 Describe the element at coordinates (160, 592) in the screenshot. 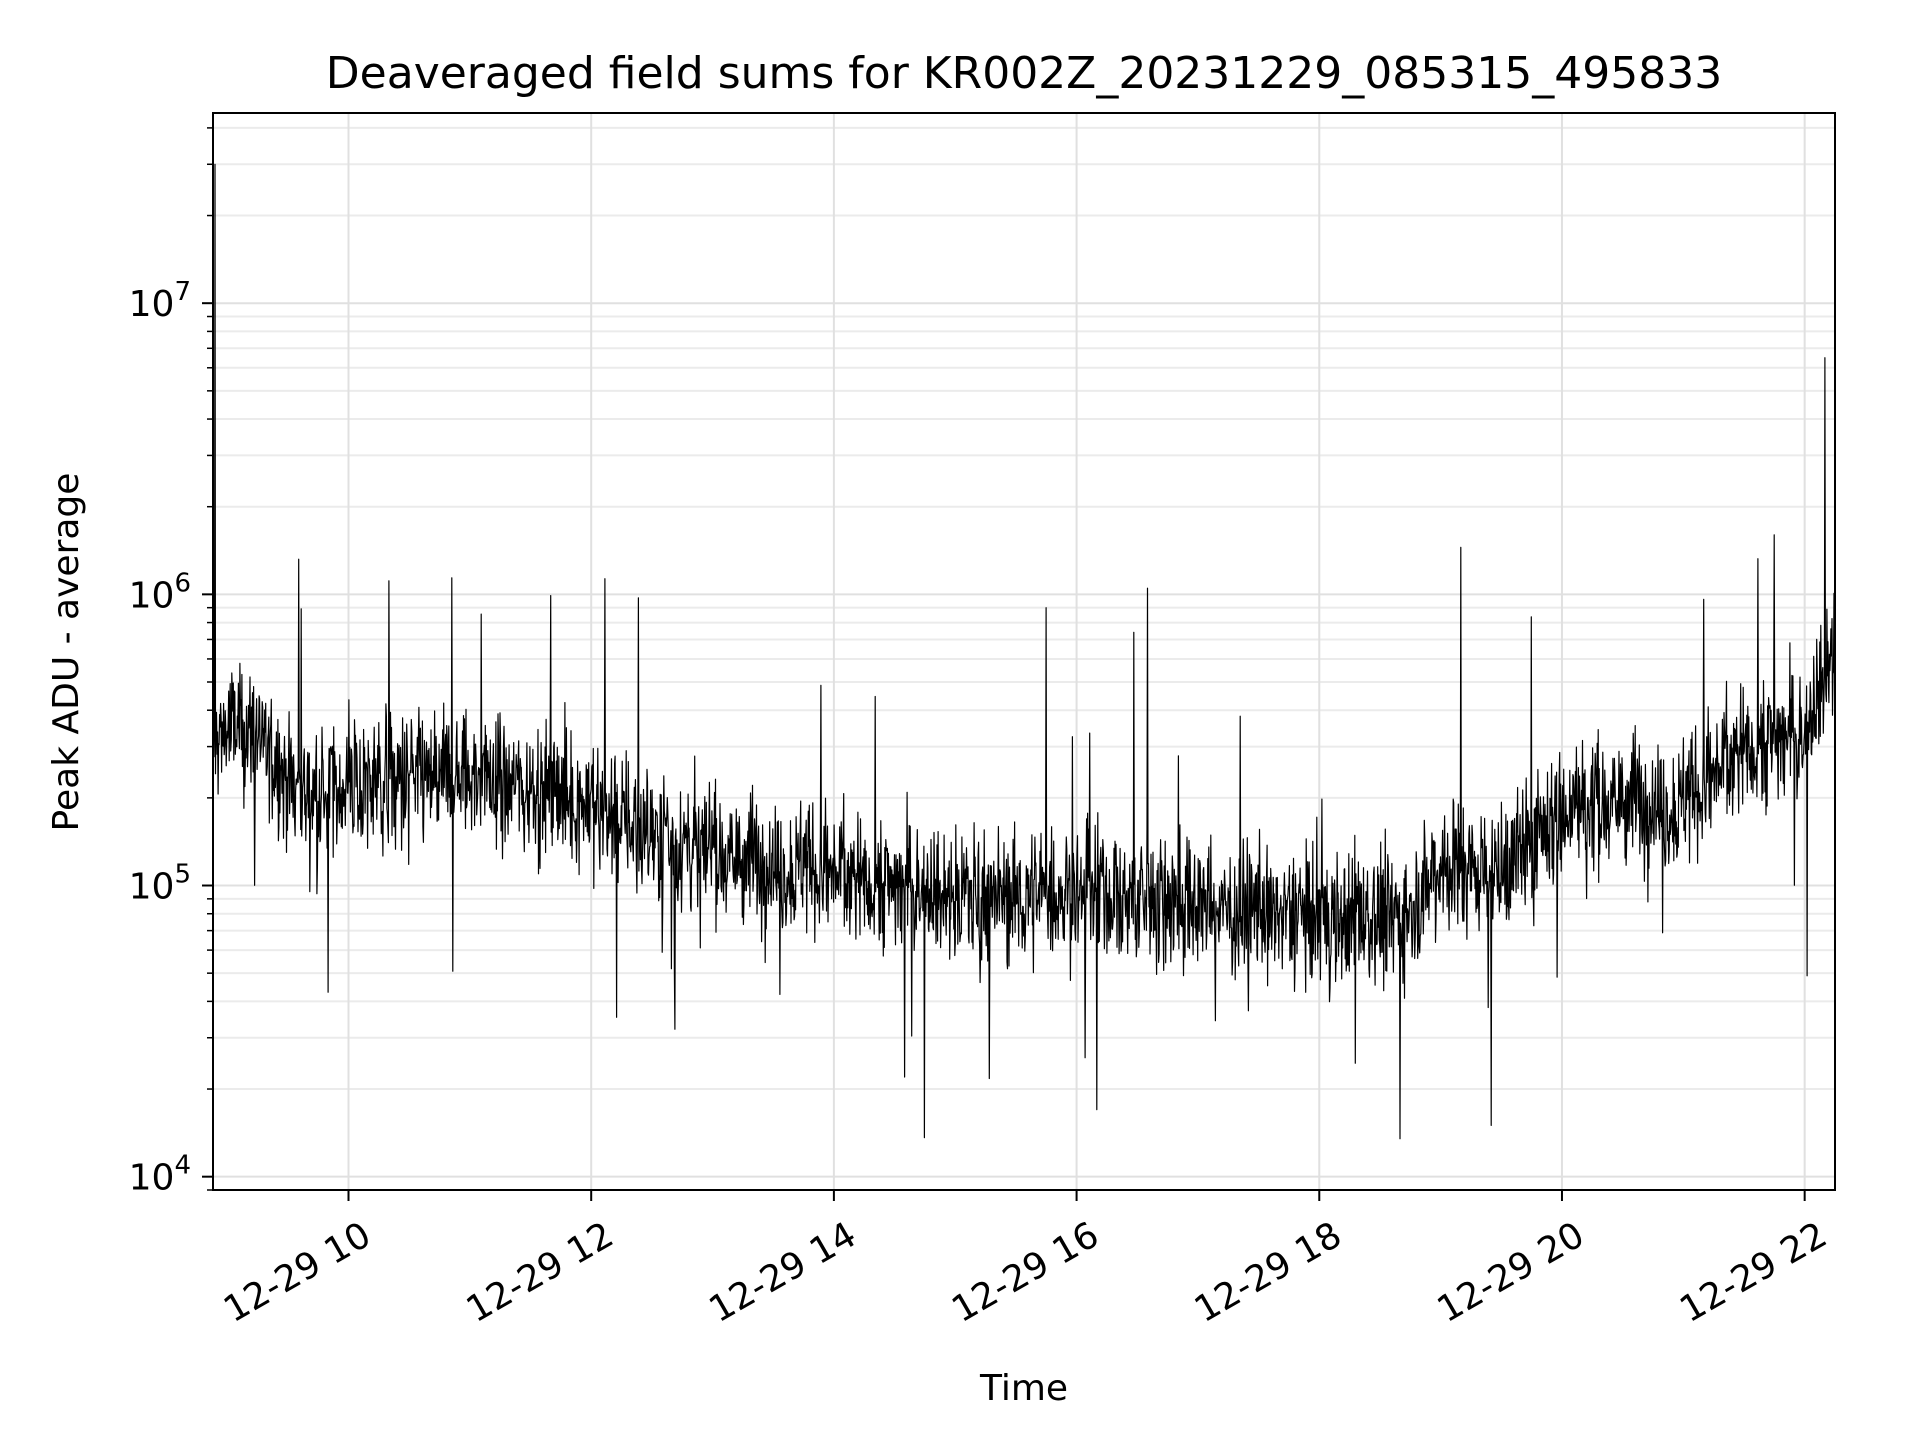

I see `y-tick-label: 10⁶` at that location.